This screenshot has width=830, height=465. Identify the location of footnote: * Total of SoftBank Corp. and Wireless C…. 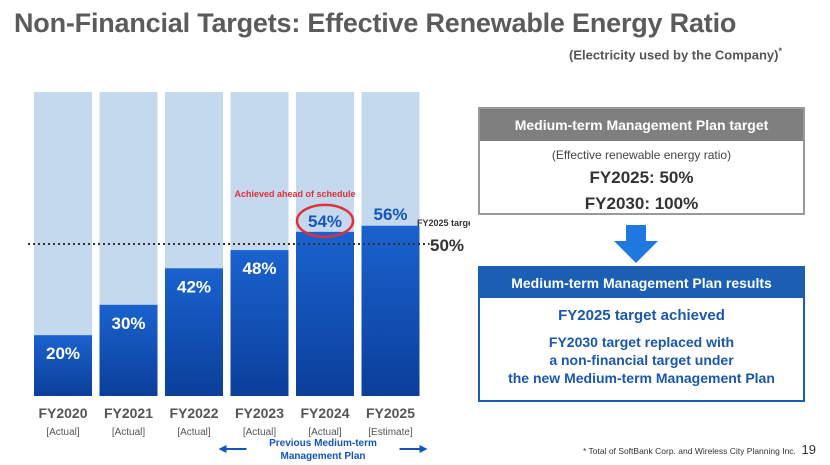
(689, 451).